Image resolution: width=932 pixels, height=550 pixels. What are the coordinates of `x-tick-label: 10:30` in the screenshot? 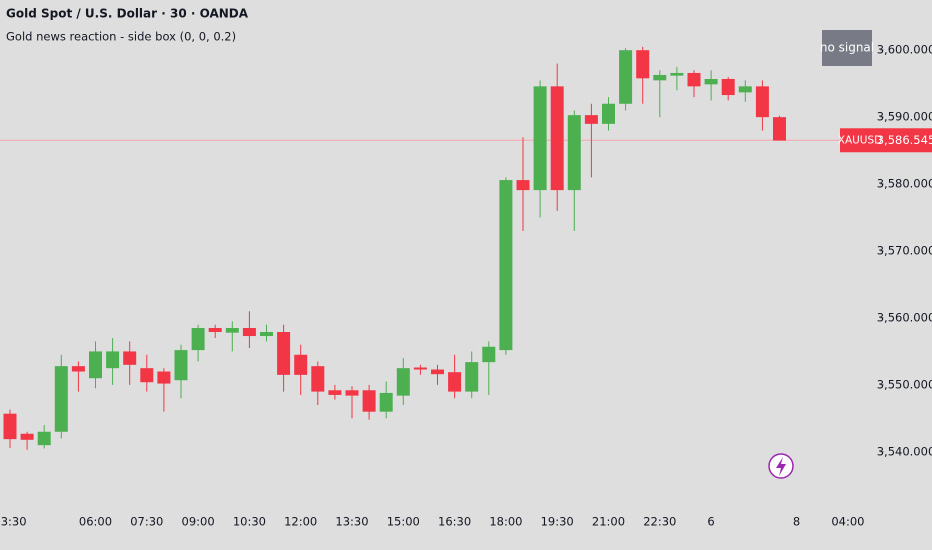 It's located at (249, 522).